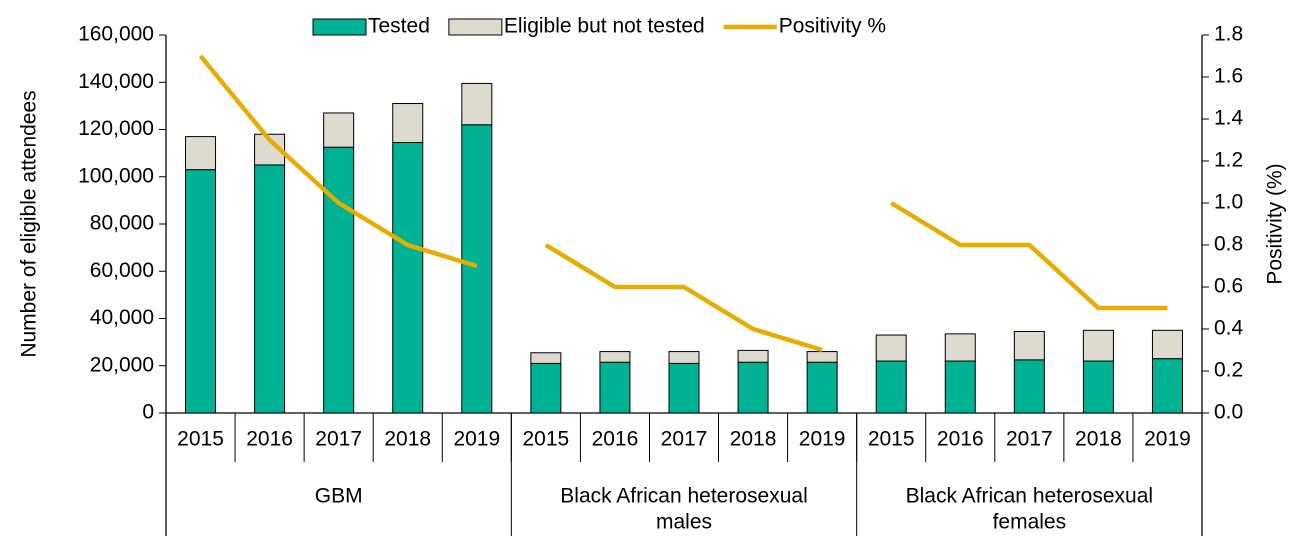 The image size is (1303, 536). What do you see at coordinates (1228, 76) in the screenshot?
I see `y2-tick-label: 1.6` at bounding box center [1228, 76].